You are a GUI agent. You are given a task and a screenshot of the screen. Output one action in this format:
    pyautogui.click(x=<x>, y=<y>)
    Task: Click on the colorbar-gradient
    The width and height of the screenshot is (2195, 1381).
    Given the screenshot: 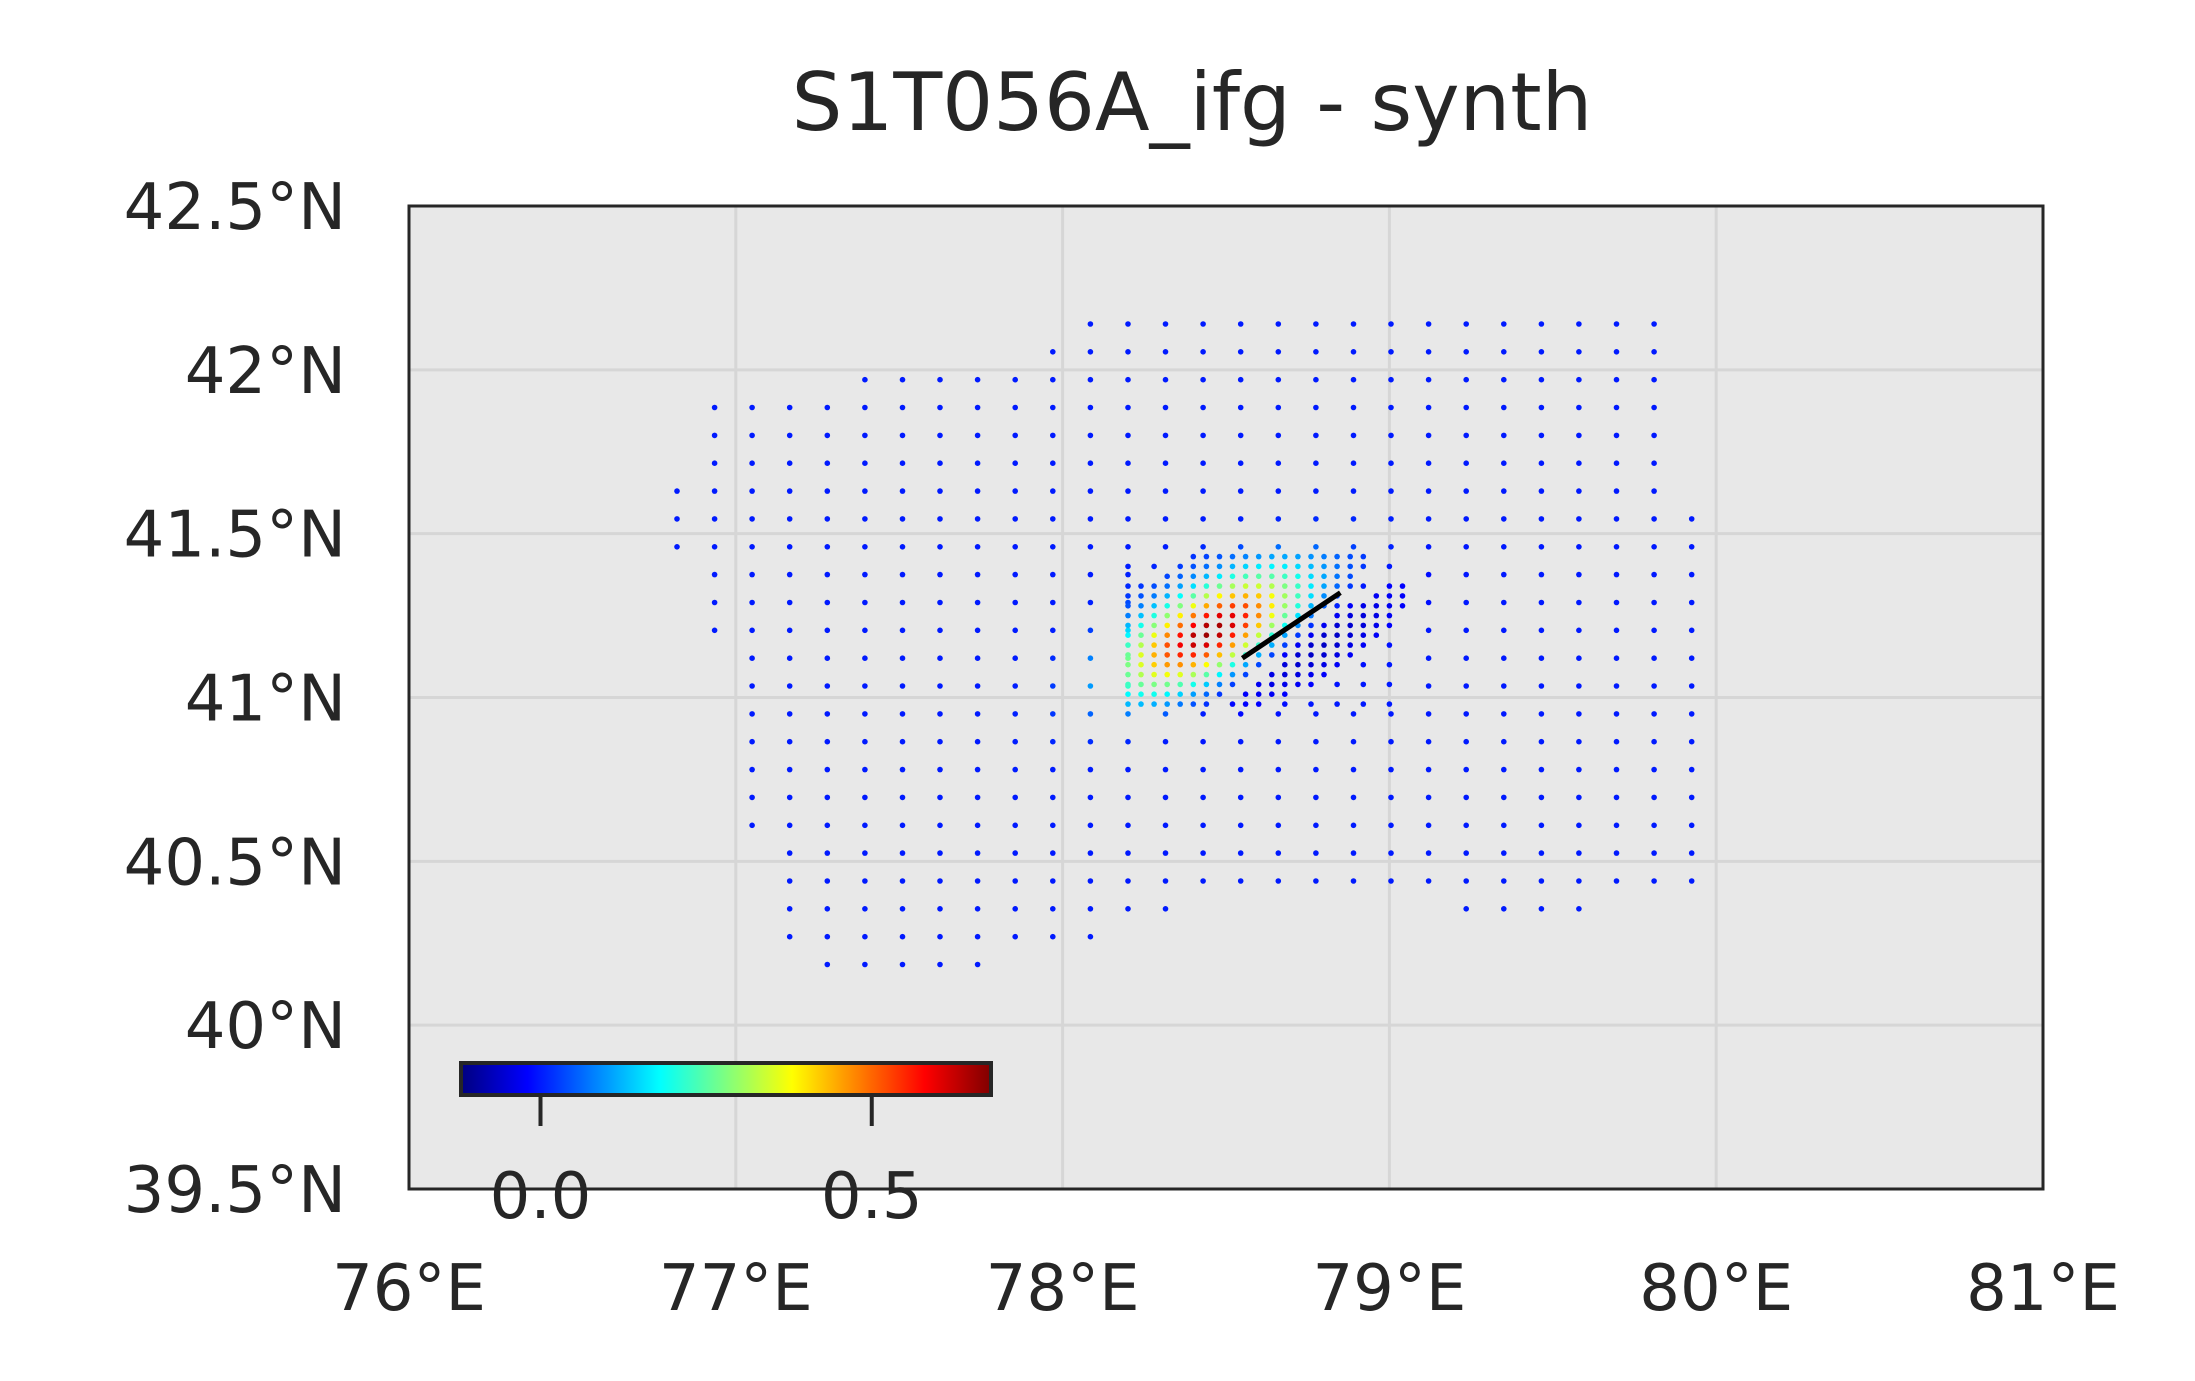 What is the action you would take?
    pyautogui.click(x=726, y=1079)
    